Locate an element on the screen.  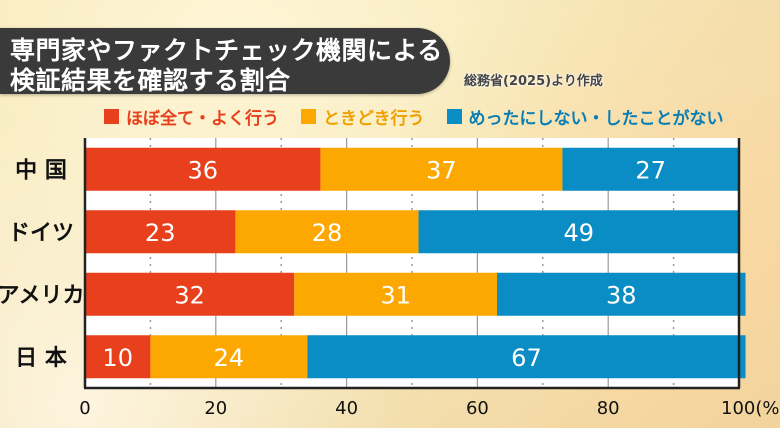
chart-title-line-2: 検証結果を確認する割合 is located at coordinates (150, 80).